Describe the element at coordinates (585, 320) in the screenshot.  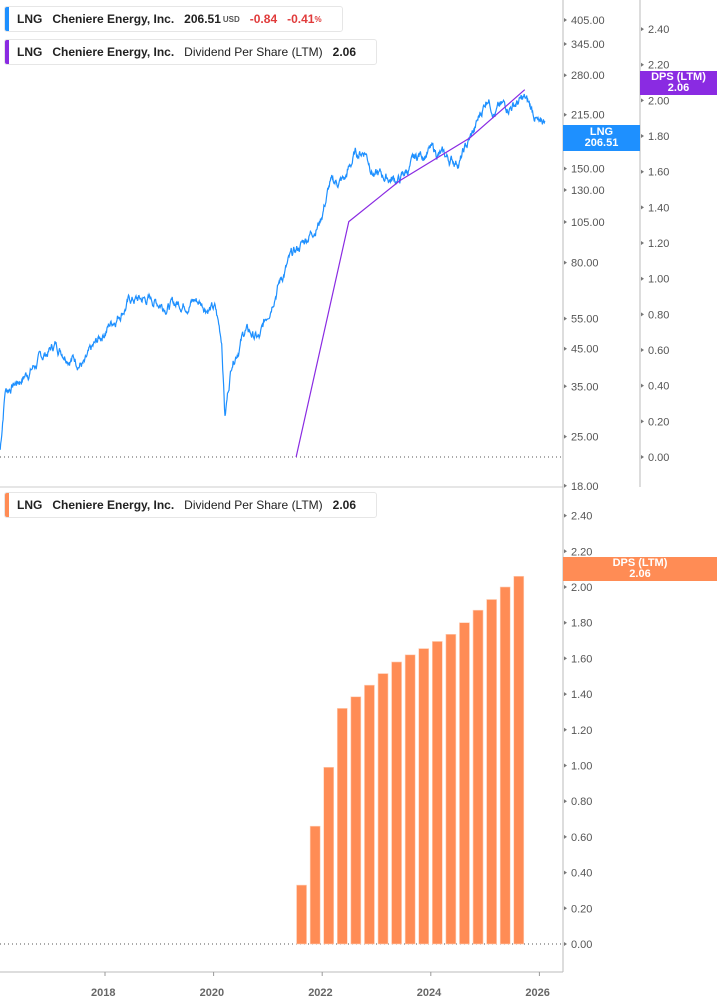
I see `price-tick-label: 55.00` at that location.